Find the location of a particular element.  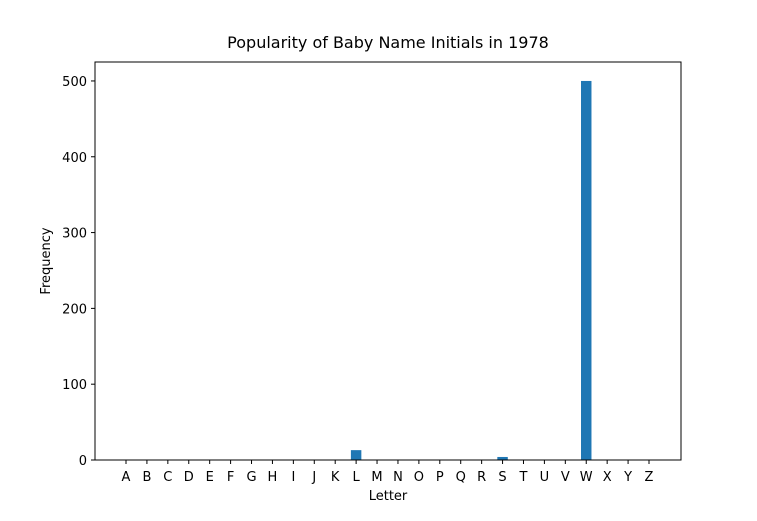

y-tick-label: 0 is located at coordinates (83, 461).